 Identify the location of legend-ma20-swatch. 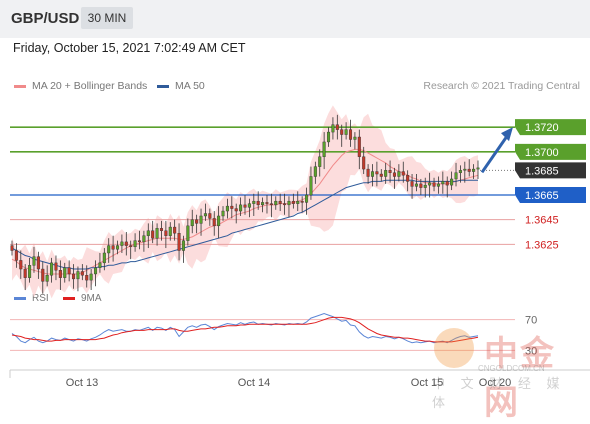
(20, 86).